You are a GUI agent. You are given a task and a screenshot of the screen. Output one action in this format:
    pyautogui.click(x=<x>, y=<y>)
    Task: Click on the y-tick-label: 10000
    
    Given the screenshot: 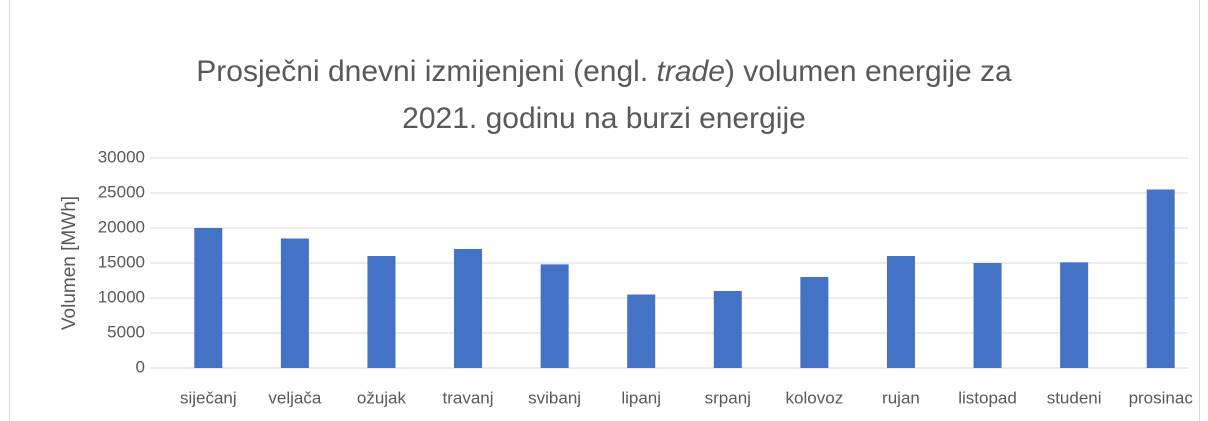 What is the action you would take?
    pyautogui.click(x=121, y=296)
    